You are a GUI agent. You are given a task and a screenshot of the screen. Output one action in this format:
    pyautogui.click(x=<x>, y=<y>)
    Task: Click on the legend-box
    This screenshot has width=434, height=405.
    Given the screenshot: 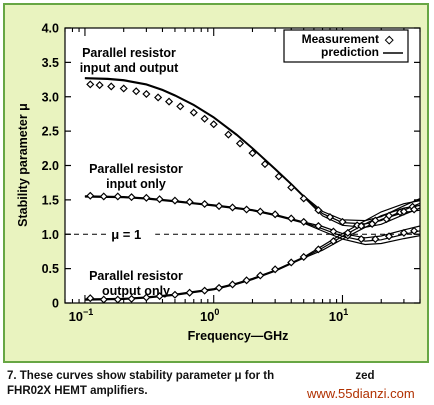 What is the action you would take?
    pyautogui.click(x=346, y=46)
    